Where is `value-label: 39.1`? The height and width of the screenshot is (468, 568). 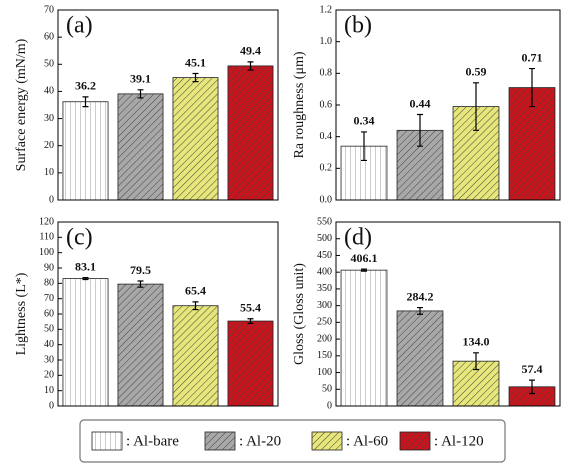 value-label: 39.1 is located at coordinates (140, 79).